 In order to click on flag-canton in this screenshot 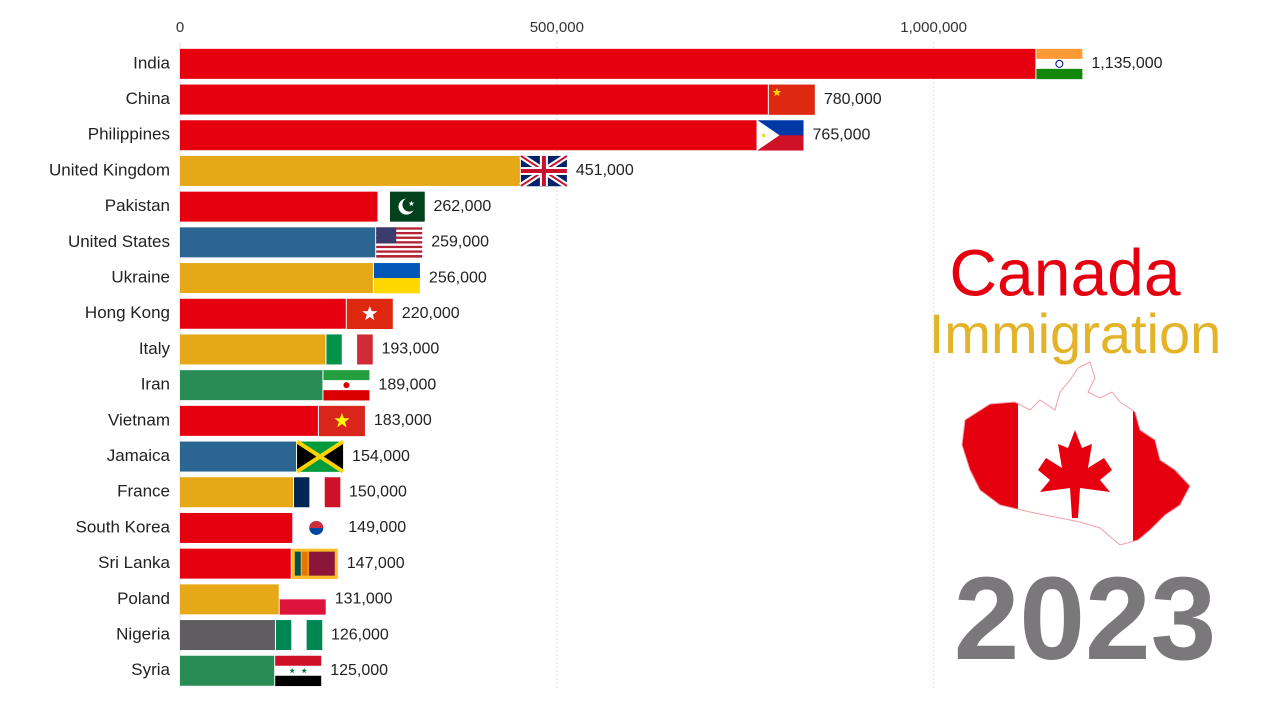, I will do `click(386, 235)`.